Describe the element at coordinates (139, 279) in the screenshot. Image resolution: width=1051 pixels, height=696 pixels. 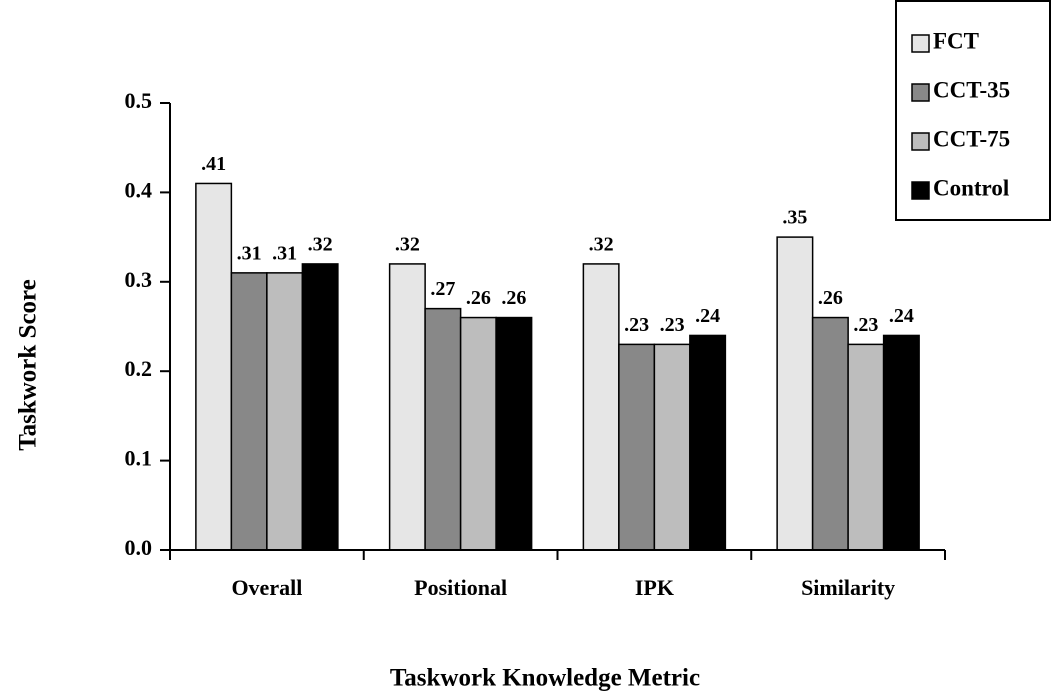
I see `y-tick-label: 0.3` at that location.